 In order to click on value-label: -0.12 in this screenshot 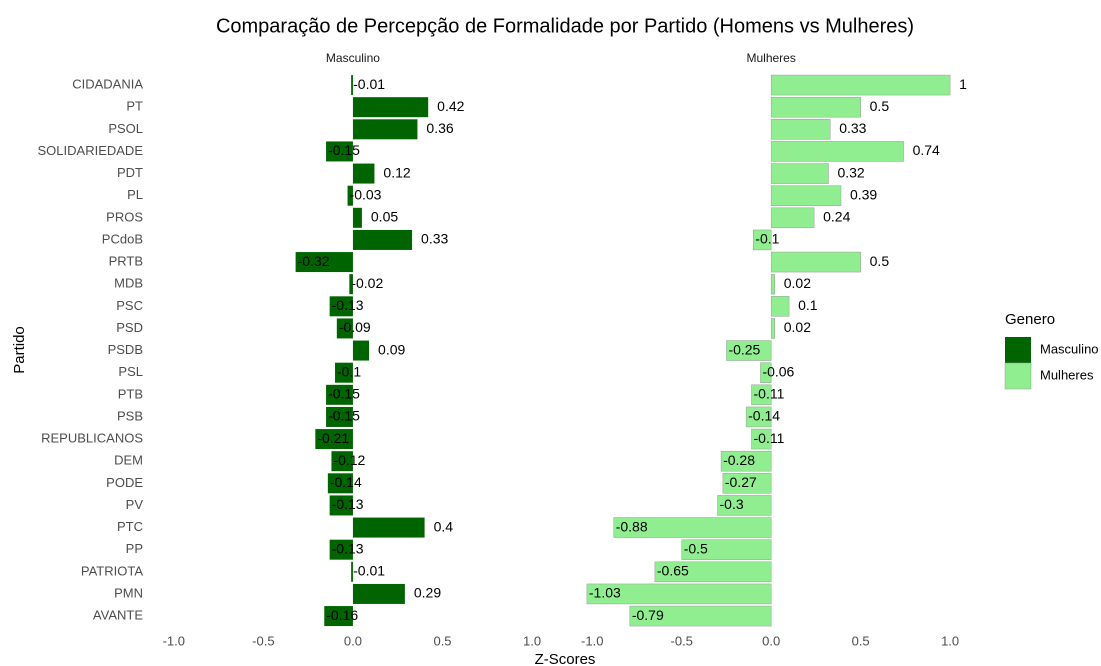, I will do `click(349, 460)`.